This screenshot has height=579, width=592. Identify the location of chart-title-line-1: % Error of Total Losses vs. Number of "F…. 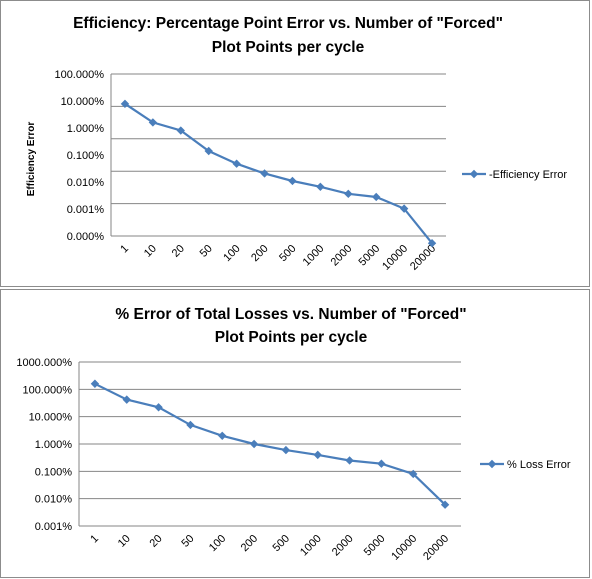
(290, 314).